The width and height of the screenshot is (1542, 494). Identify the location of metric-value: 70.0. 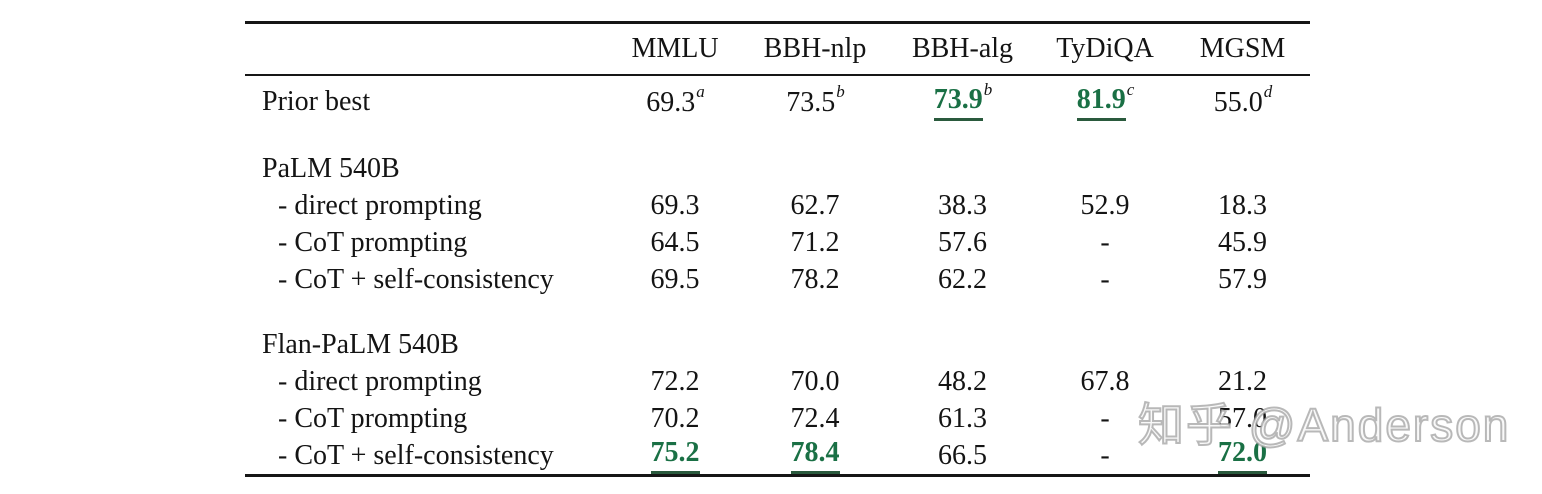
(815, 381).